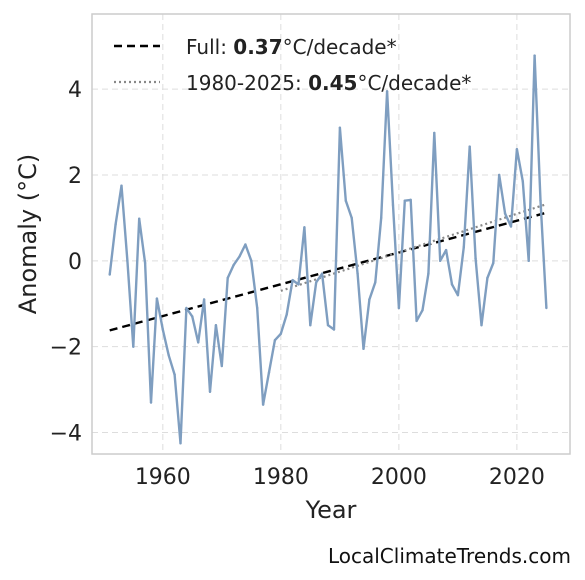 The width and height of the screenshot is (585, 580). I want to click on y-tick-labels: −4 −2 0 2 4, so click(66, 262).